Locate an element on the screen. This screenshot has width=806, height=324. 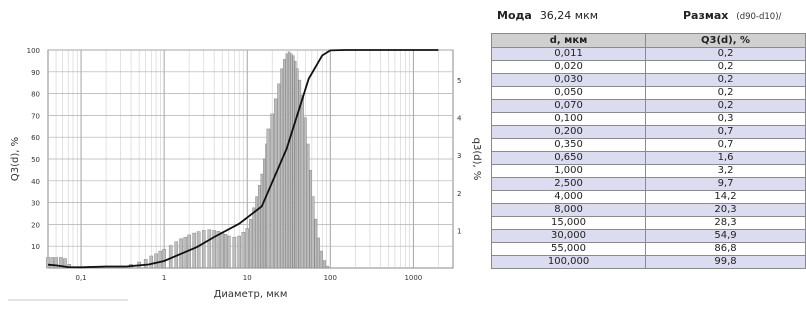
cell-q3: 14,2 is located at coordinates (725, 197).